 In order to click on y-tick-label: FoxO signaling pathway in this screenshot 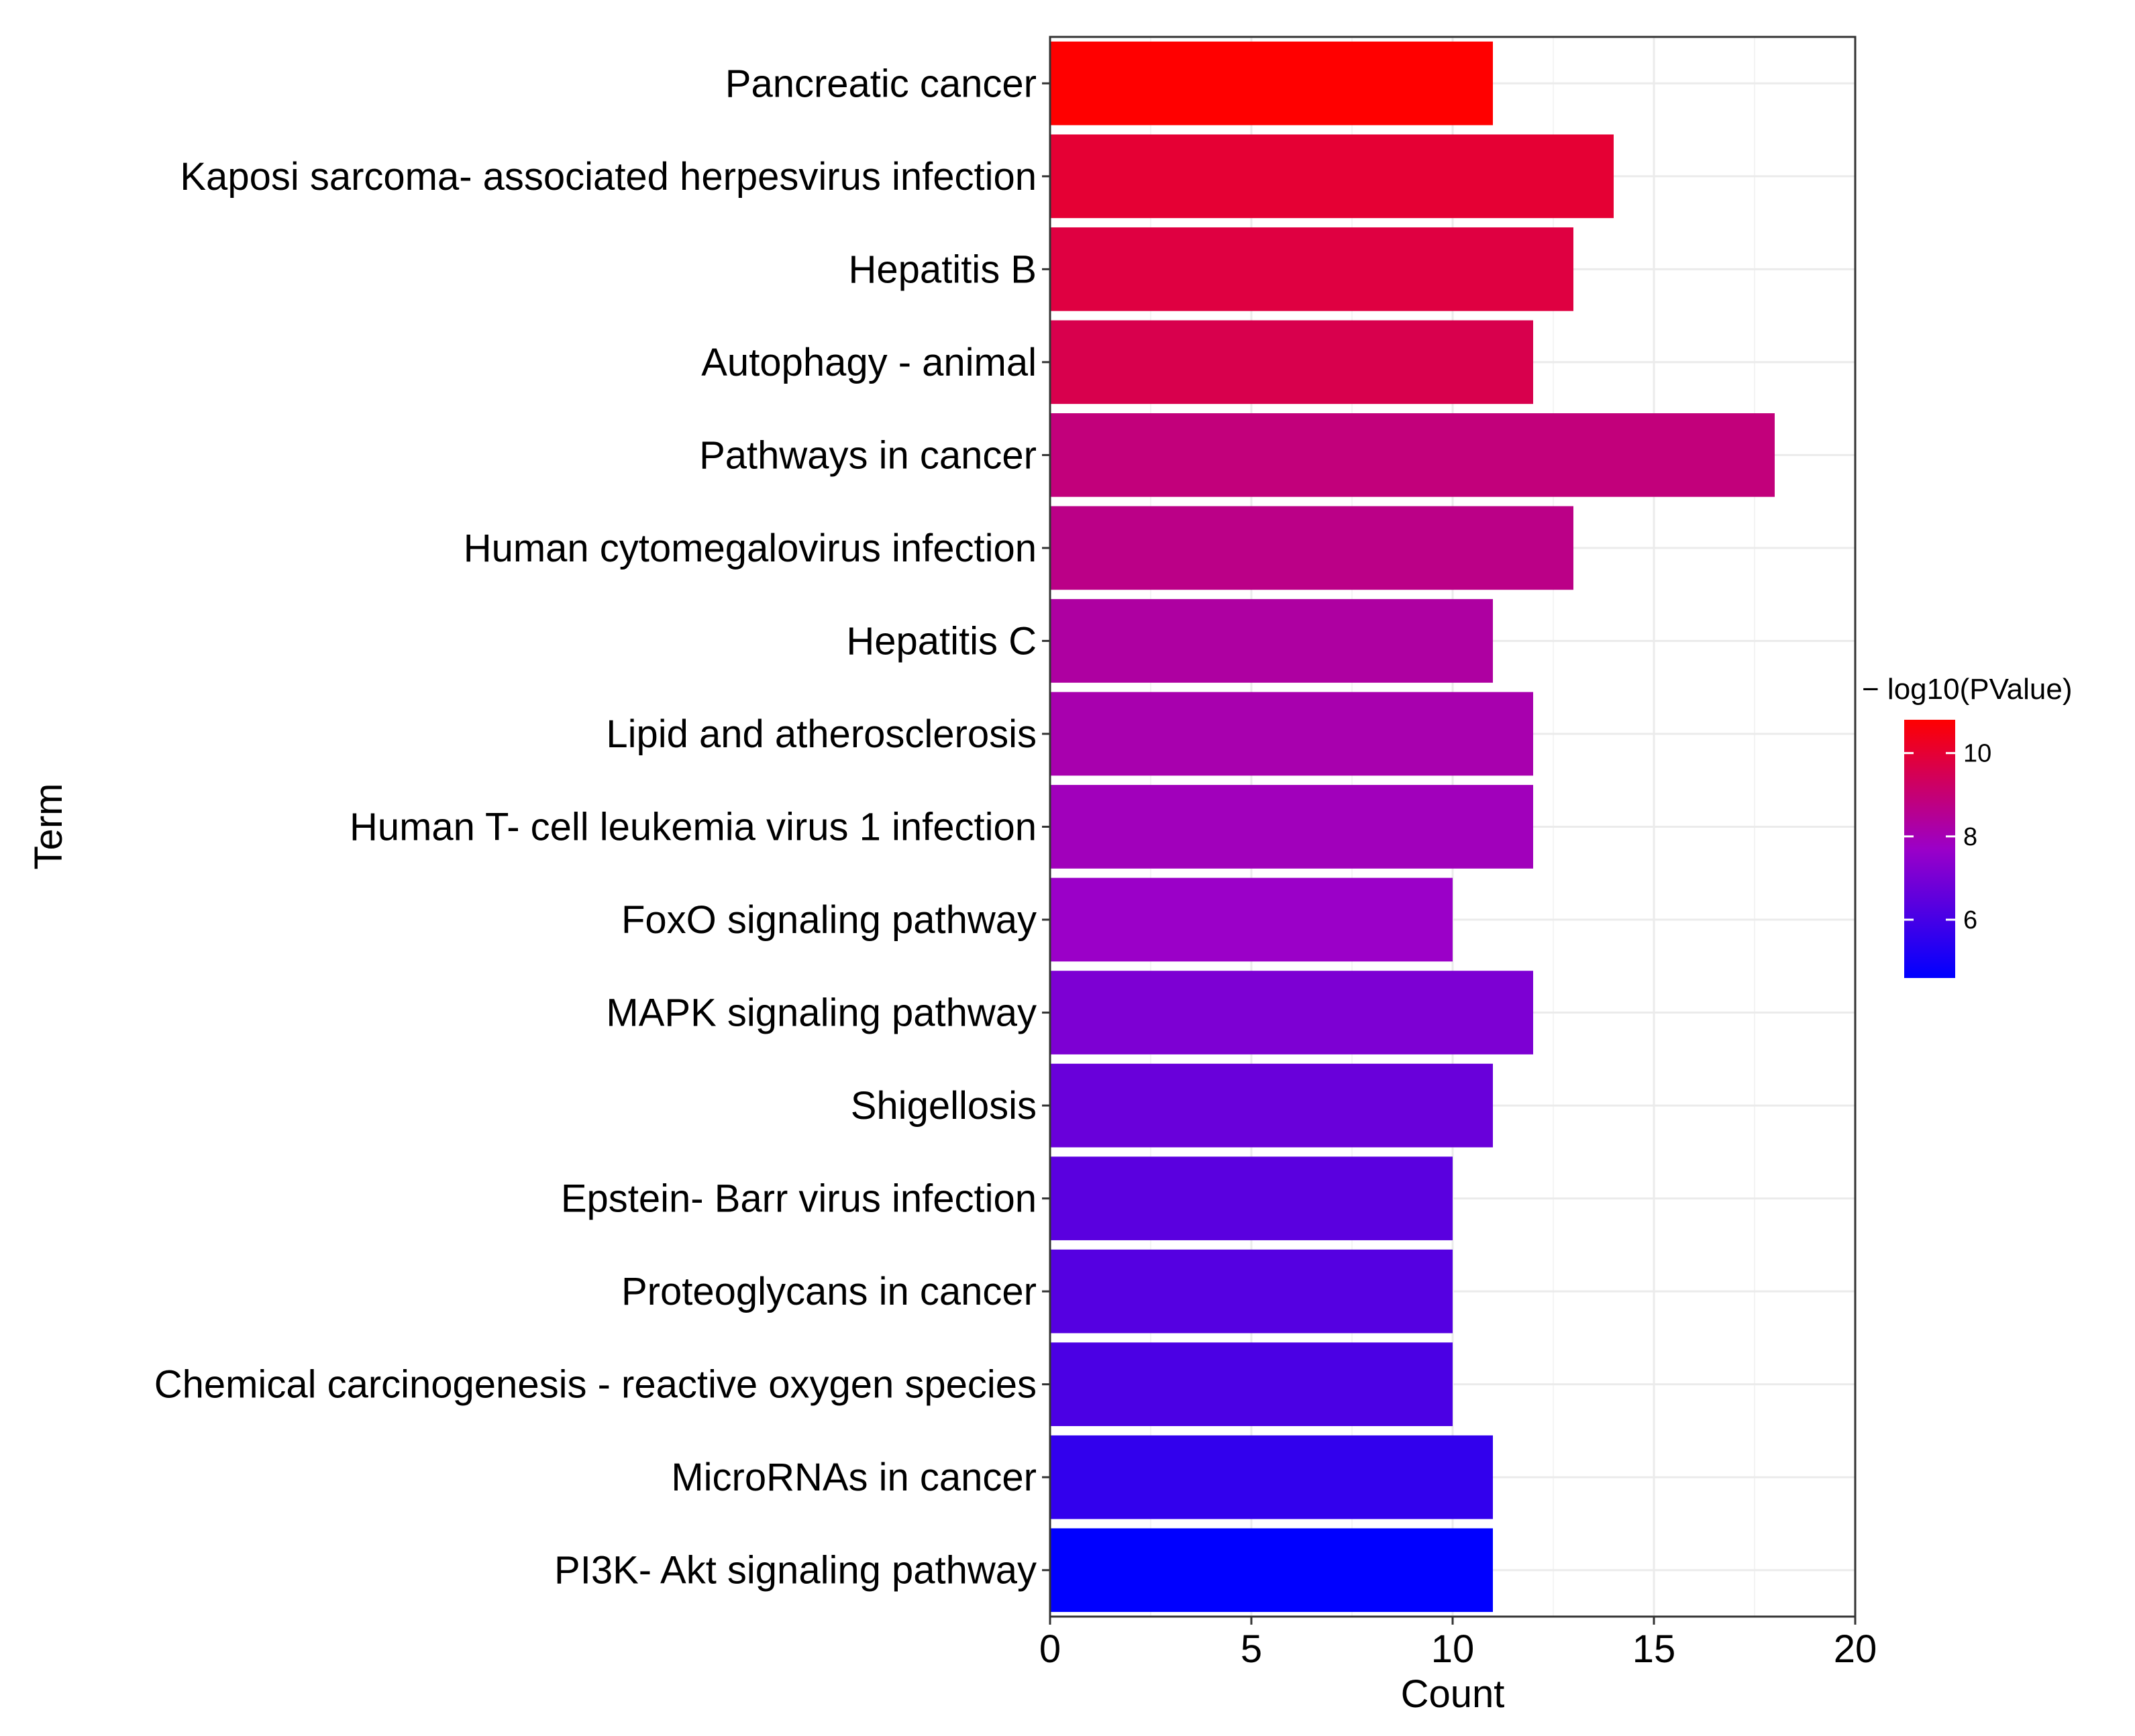, I will do `click(829, 920)`.